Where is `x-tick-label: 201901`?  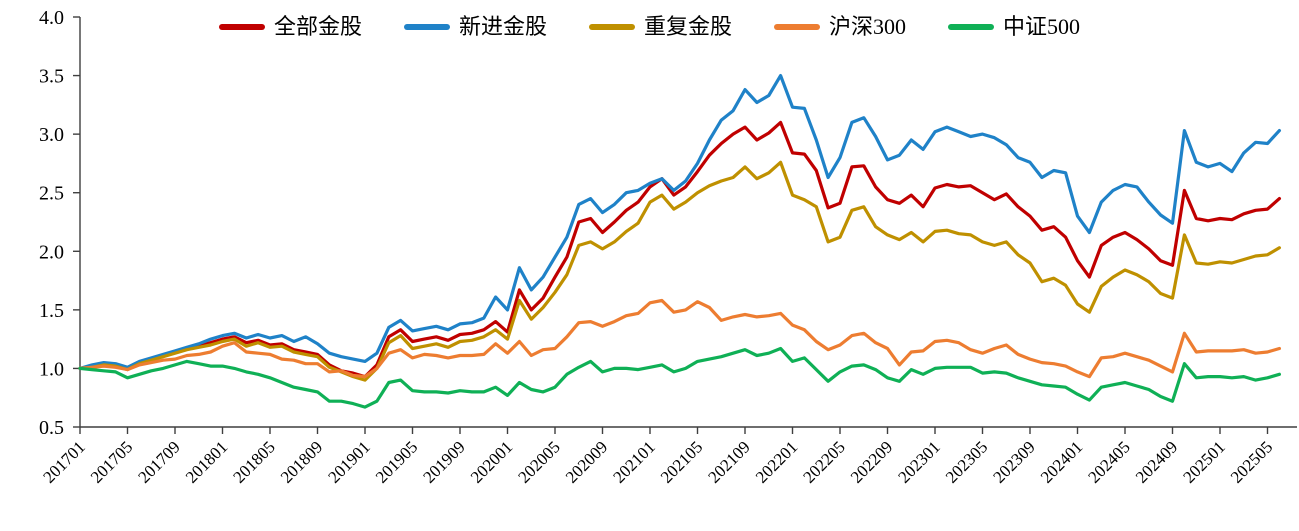
x-tick-label: 201901 is located at coordinates (348, 461).